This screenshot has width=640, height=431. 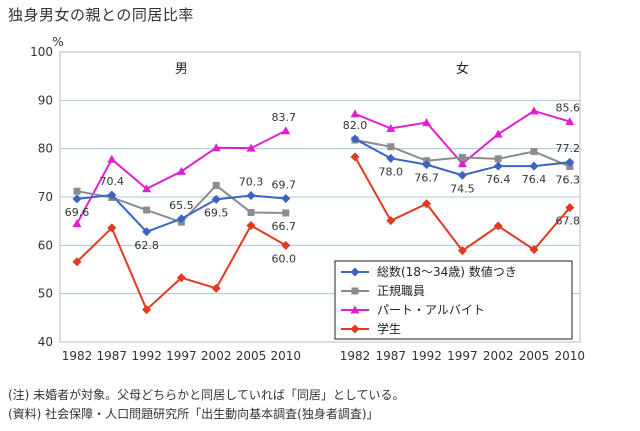 What do you see at coordinates (193, 414) in the screenshot?
I see `footnote-source: (資料) 社会保障・人口問題研究所「出生動向基本調査(独身者調査)」` at bounding box center [193, 414].